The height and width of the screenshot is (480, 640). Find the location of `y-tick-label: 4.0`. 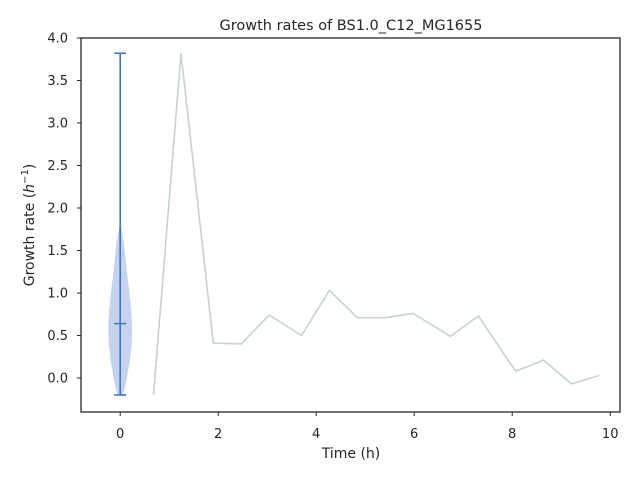

y-tick-label: 4.0 is located at coordinates (57, 39).